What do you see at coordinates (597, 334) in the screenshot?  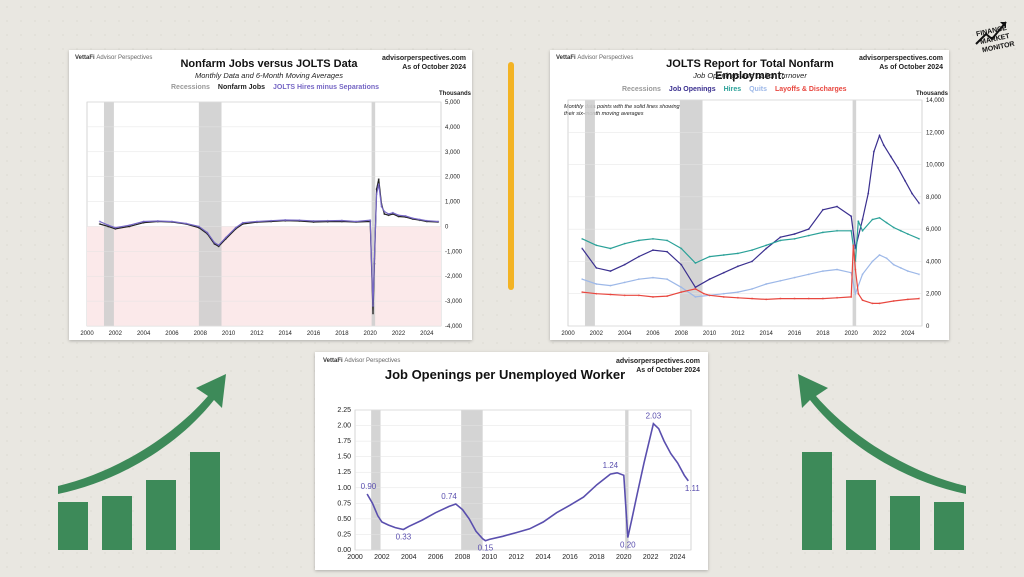 I see `x-tick-label: 2002` at bounding box center [597, 334].